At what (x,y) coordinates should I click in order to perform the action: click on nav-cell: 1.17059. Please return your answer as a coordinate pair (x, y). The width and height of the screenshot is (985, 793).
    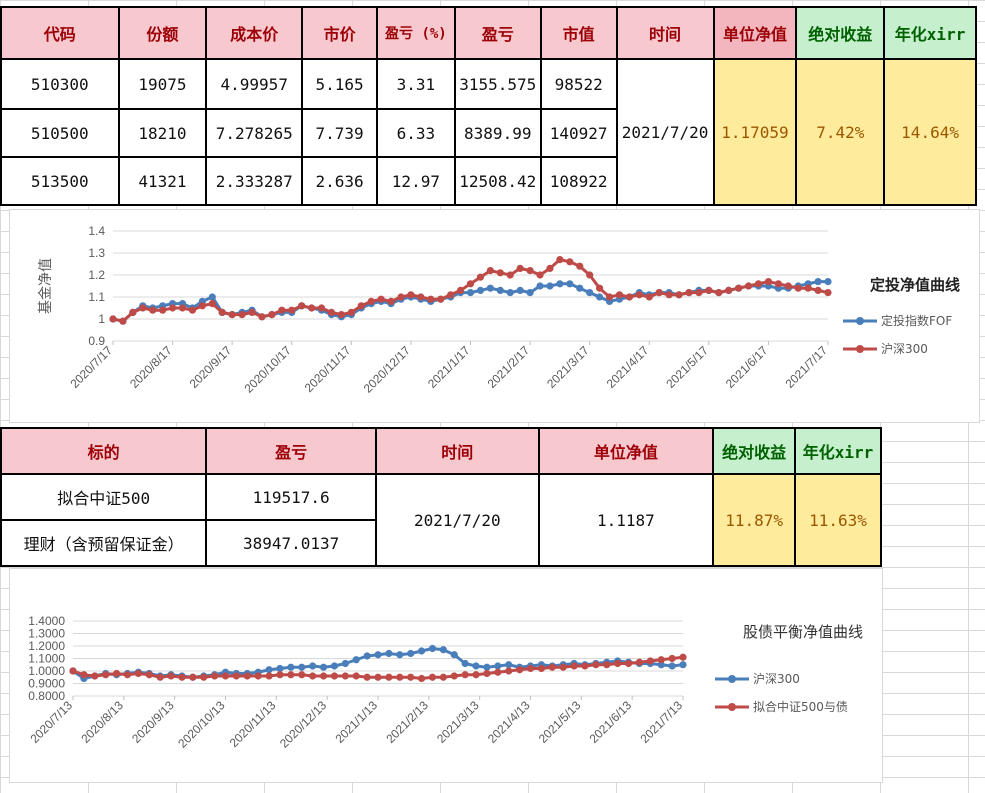
    Looking at the image, I should click on (755, 132).